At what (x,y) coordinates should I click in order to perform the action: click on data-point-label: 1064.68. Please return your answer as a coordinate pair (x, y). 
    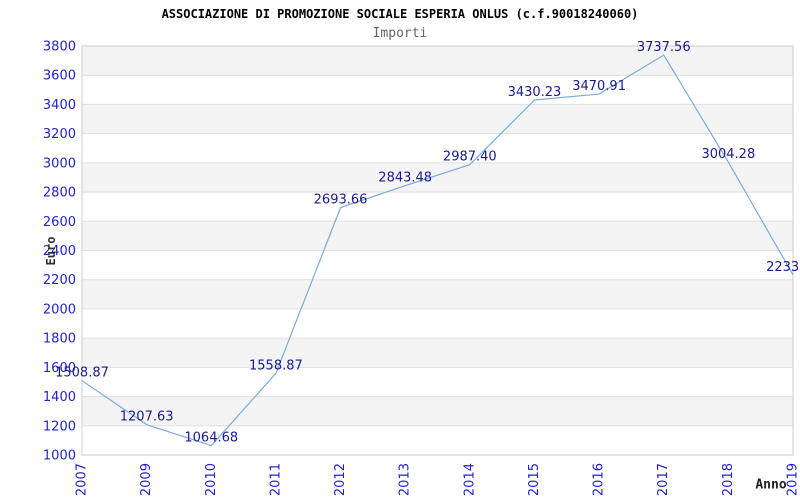
    Looking at the image, I should click on (211, 438).